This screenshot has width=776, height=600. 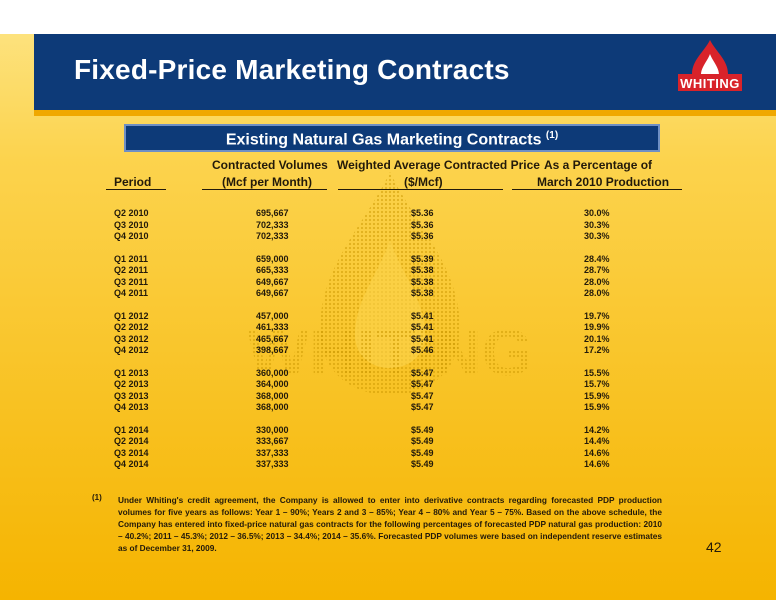 I want to click on whiting-watermark: WHITING, so click(x=390, y=283).